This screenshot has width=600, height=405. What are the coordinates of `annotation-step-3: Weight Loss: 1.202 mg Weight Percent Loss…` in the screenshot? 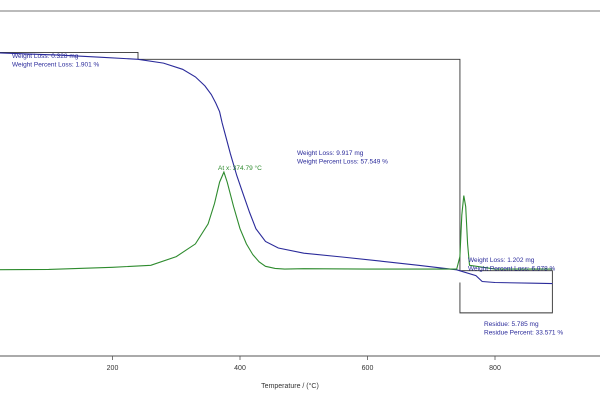 It's located at (512, 265).